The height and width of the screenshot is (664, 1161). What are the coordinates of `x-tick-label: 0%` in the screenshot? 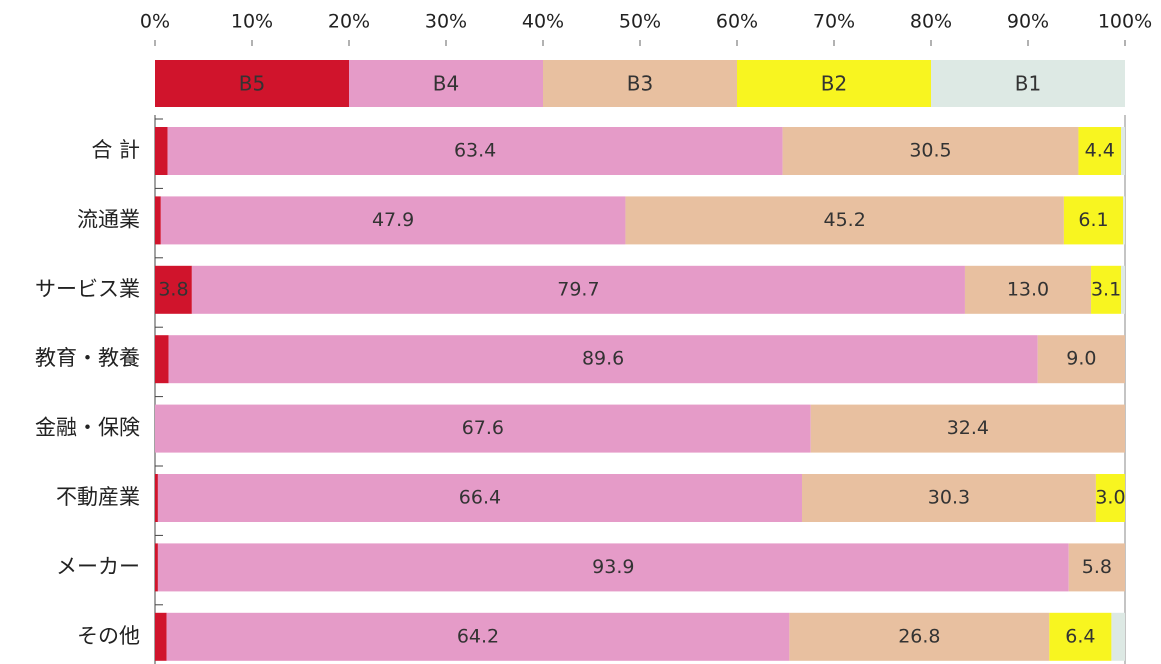 It's located at (155, 22).